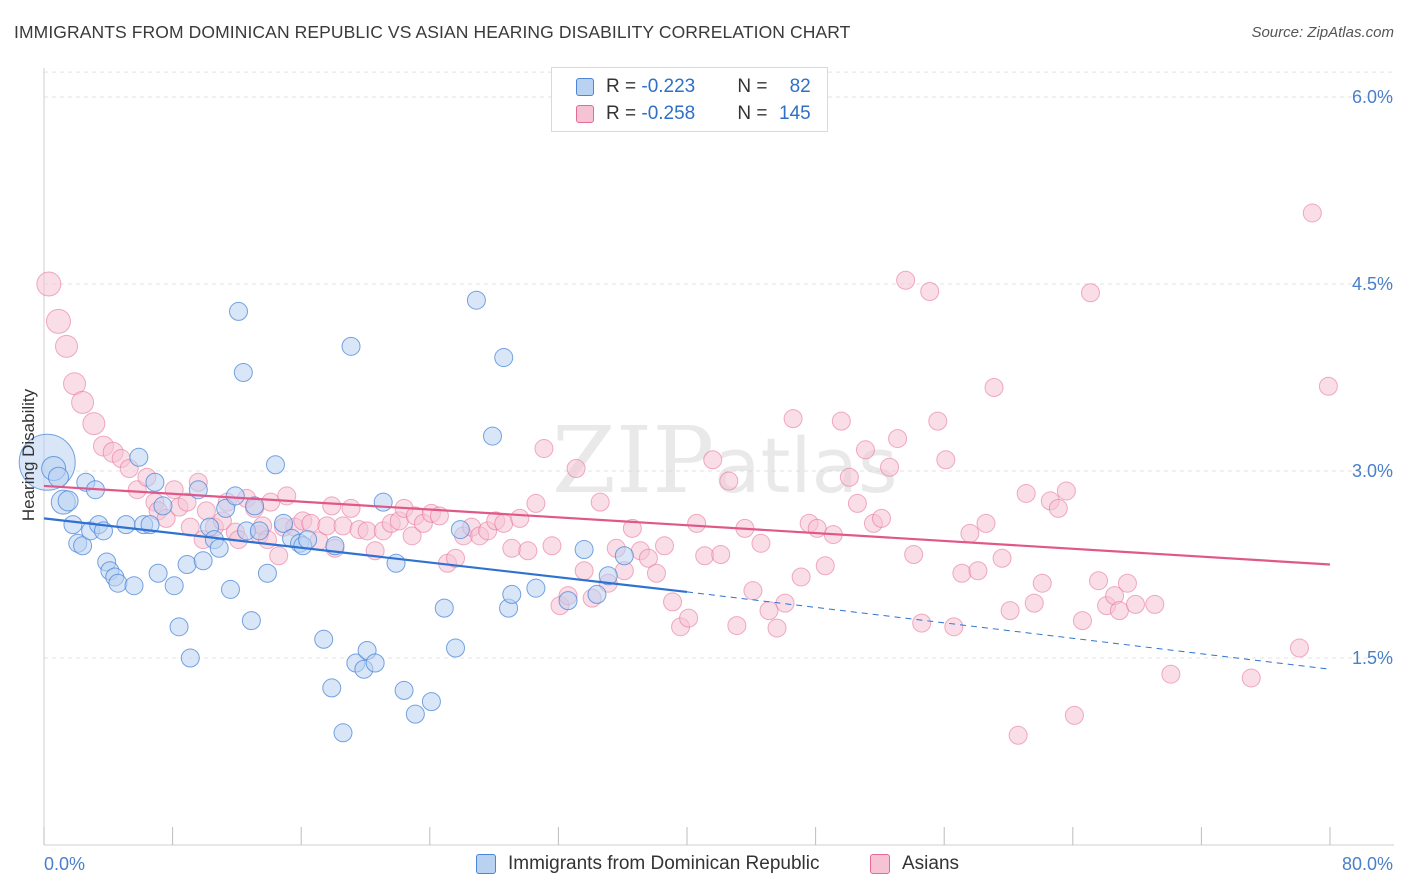 This screenshot has height=892, width=1406. Describe the element at coordinates (1322, 32) in the screenshot. I see `source-label: Source: ZipAtlas.com` at that location.